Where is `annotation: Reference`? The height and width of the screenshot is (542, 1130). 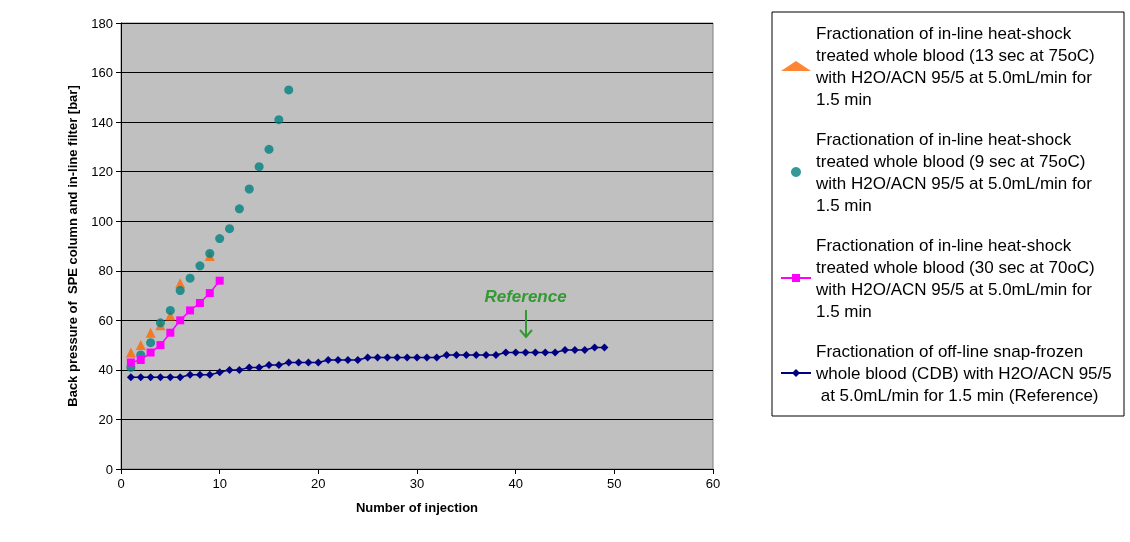 annotation: Reference is located at coordinates (525, 296).